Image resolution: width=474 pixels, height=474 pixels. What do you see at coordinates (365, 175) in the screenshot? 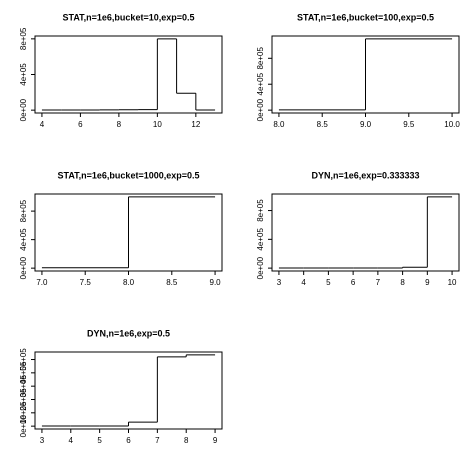
I see `chart-title: DYN,n=1e6,exp=0.333333` at bounding box center [365, 175].